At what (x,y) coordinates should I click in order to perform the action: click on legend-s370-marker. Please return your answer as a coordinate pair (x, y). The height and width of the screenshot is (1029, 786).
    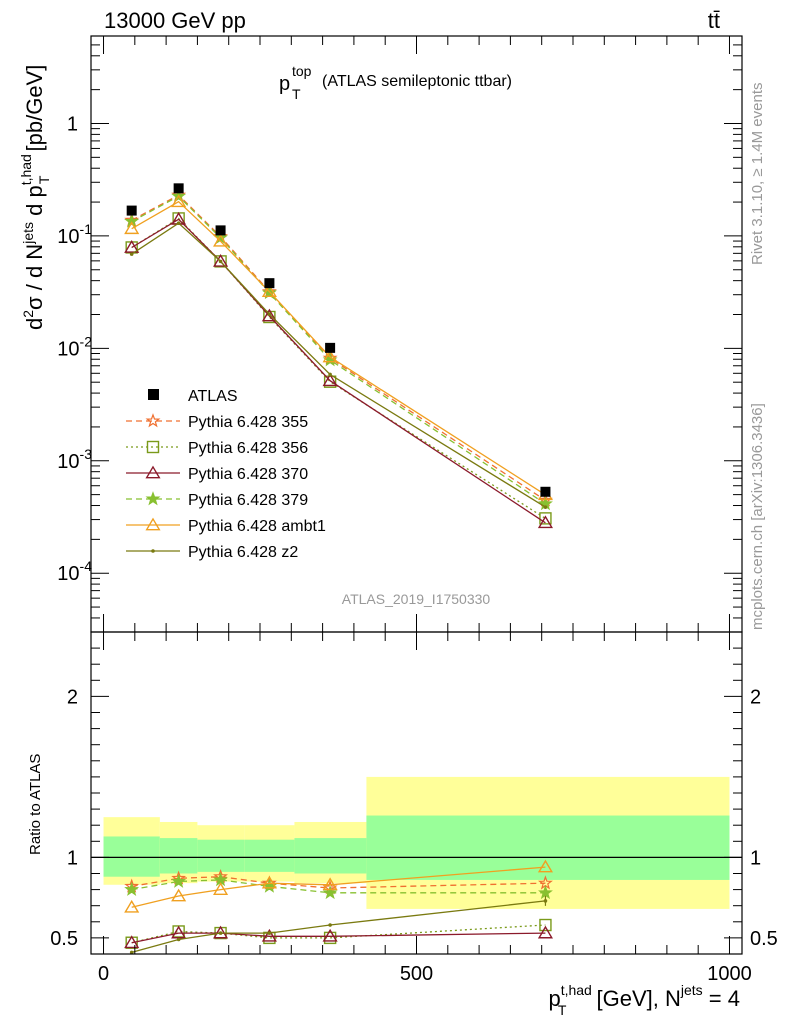
    Looking at the image, I should click on (153, 472).